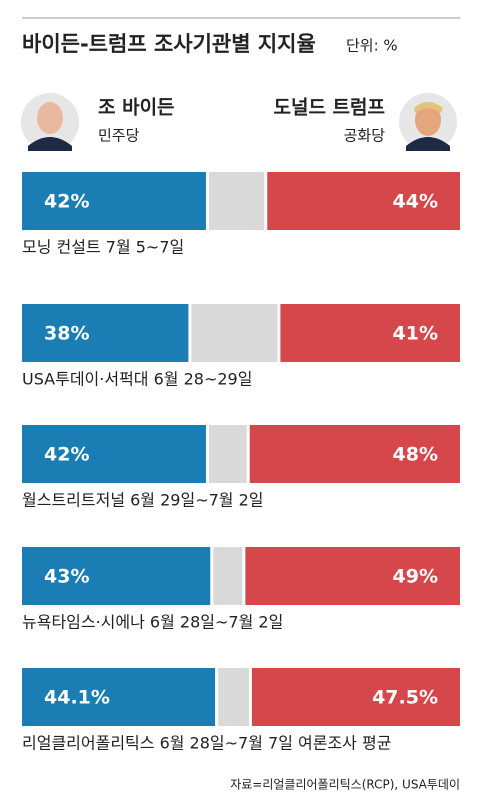  I want to click on trump-photo, so click(428, 122).